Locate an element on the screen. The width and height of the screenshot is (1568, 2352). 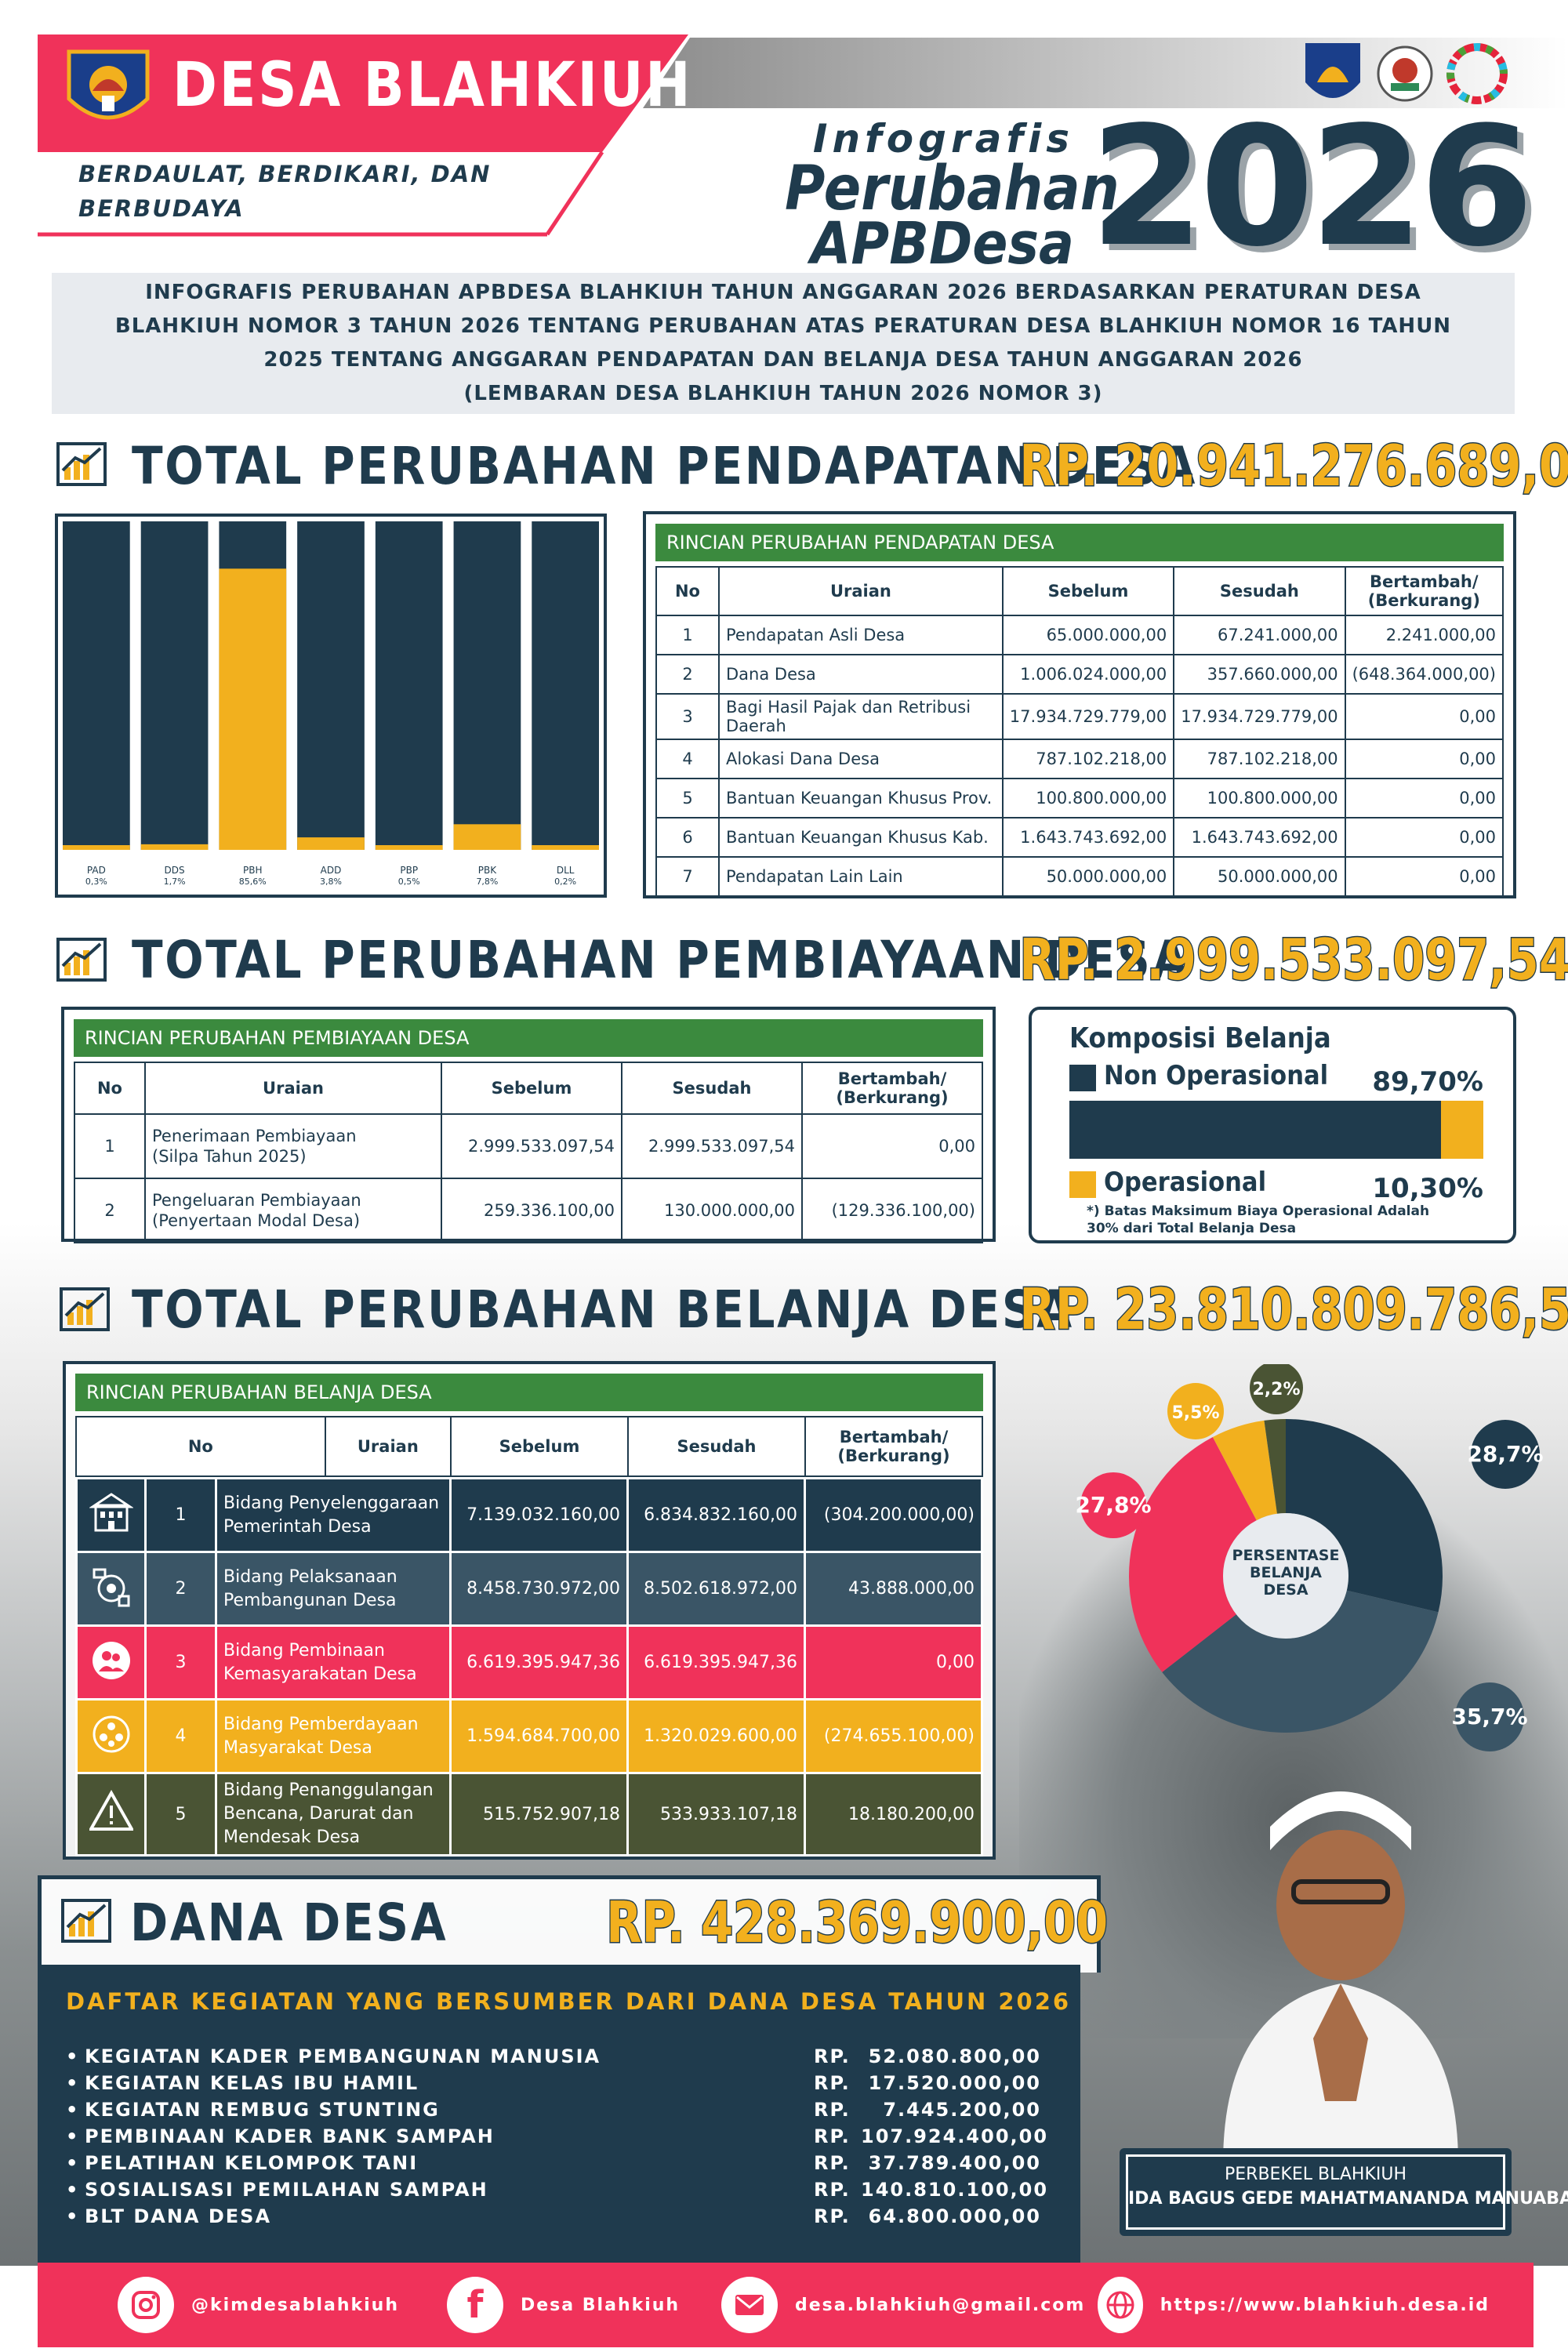
slice-label-badge is located at coordinates (1113, 1505).